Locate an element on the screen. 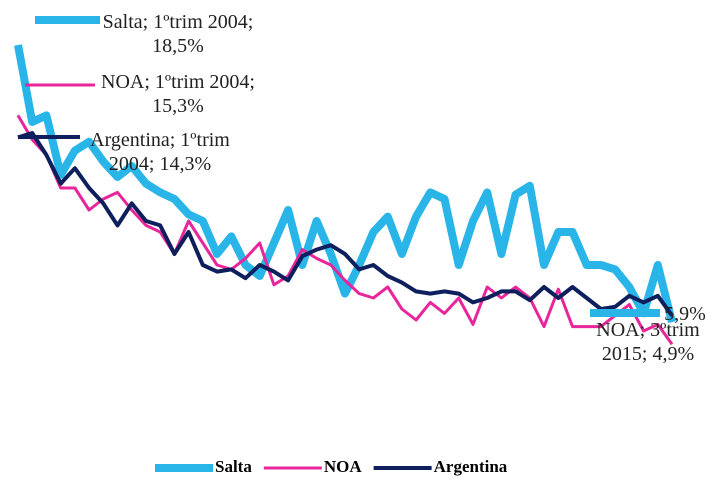  data-label: Salta; 1ºtrim 2004; 18,5% is located at coordinates (178, 34).